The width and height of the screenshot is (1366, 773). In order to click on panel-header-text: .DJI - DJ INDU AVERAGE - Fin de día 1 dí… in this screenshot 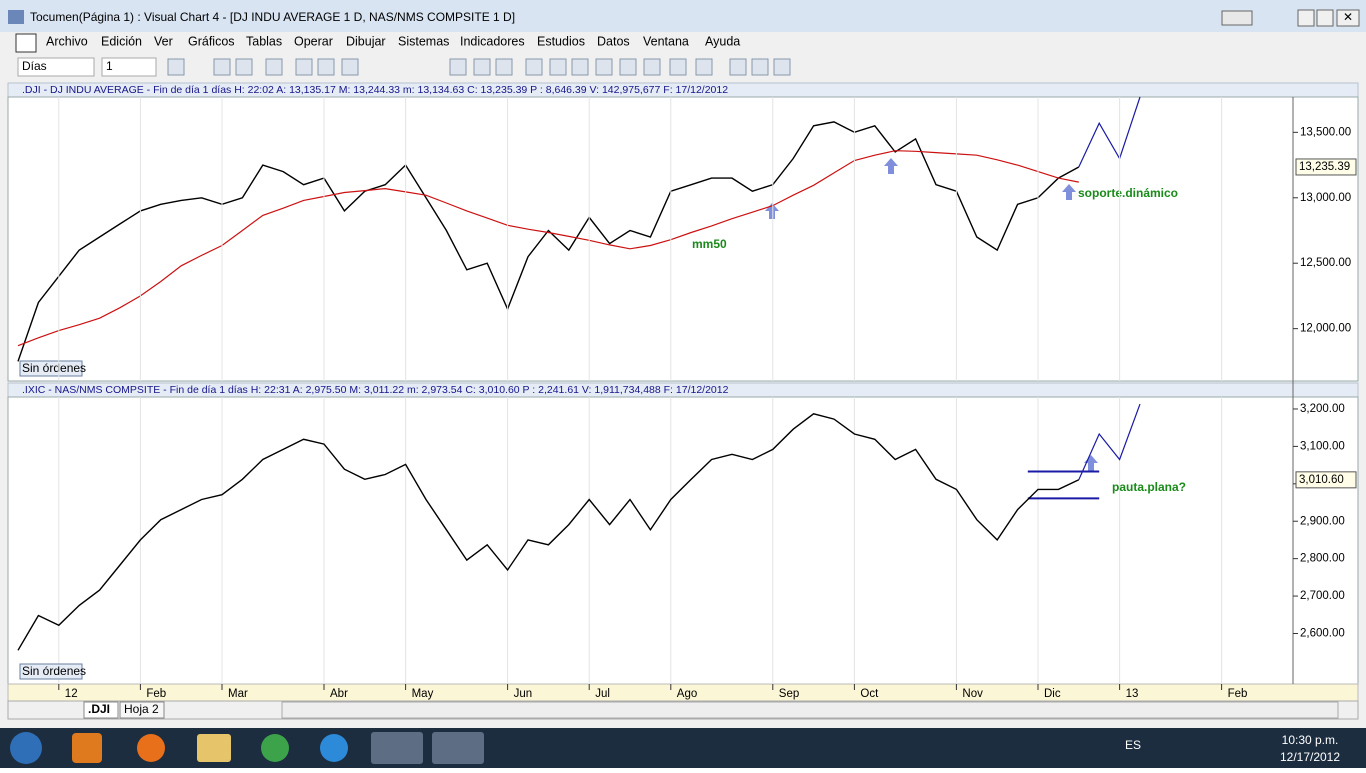, I will do `click(375, 90)`.